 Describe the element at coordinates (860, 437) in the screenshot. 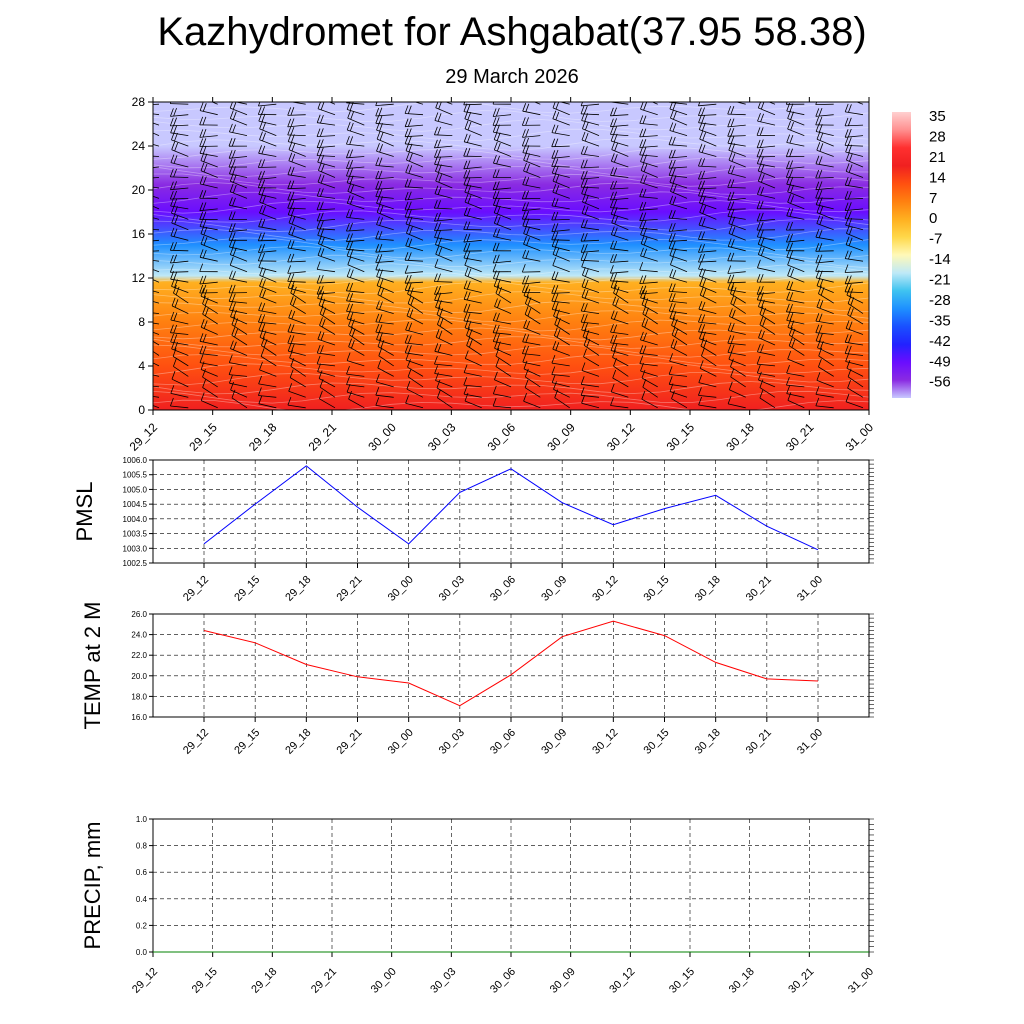

I see `x-tick-label: 31_00` at that location.